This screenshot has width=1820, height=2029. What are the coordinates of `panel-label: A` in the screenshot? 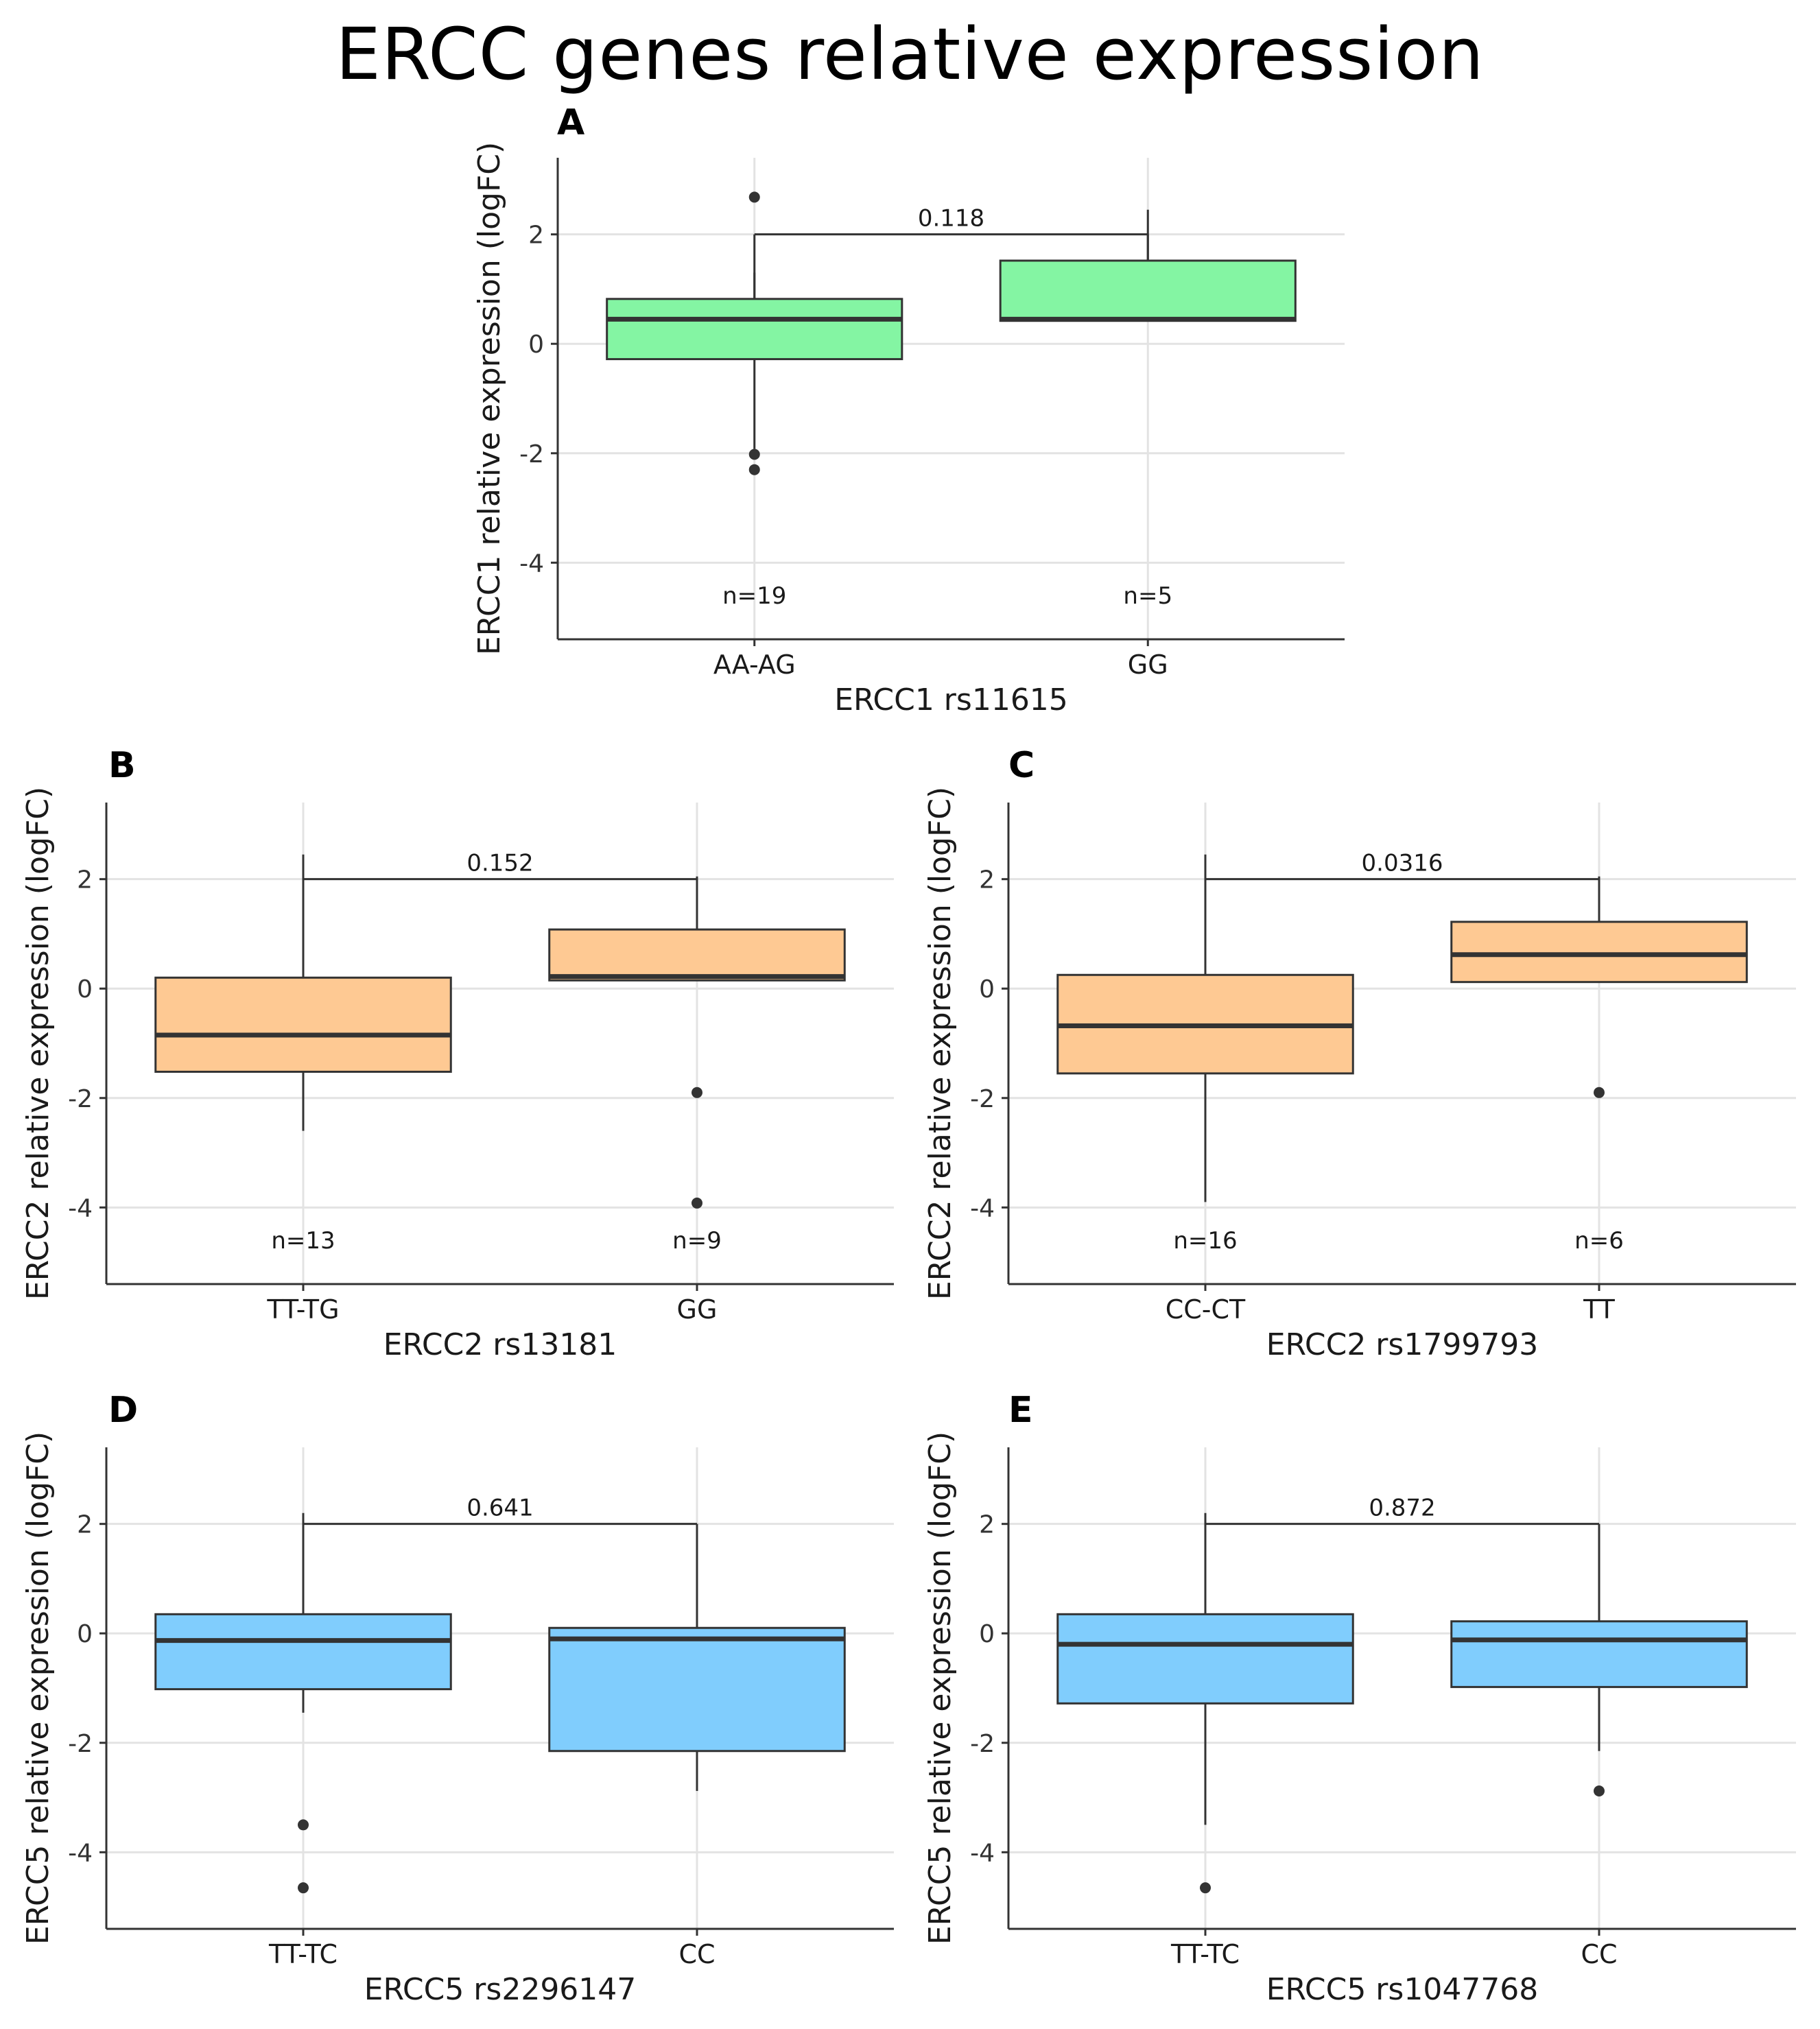 It's located at (570, 122).